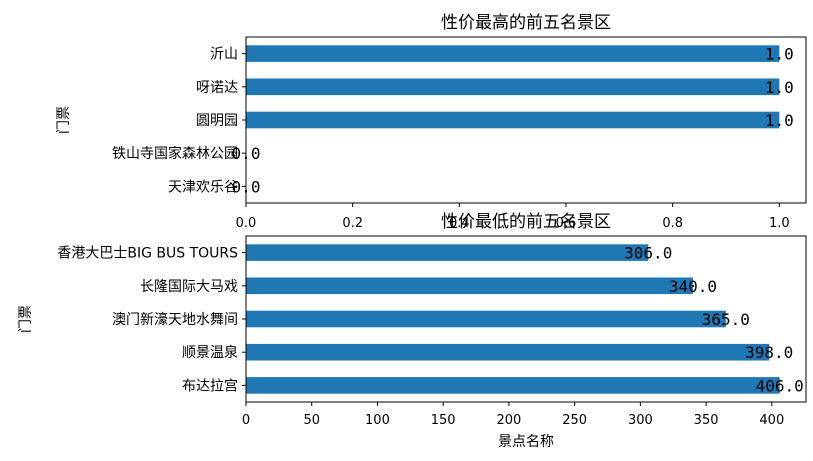 Image resolution: width=813 pixels, height=461 pixels. What do you see at coordinates (526, 222) in the screenshot?
I see `chart-title: 性价最低的前五名景区` at bounding box center [526, 222].